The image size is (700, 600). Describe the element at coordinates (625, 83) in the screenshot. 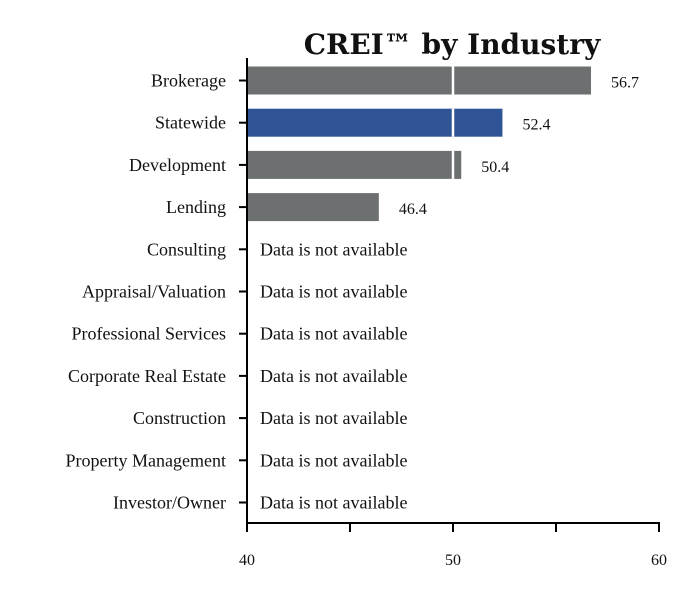

I see `value-label-brokerage: 56.7` at that location.